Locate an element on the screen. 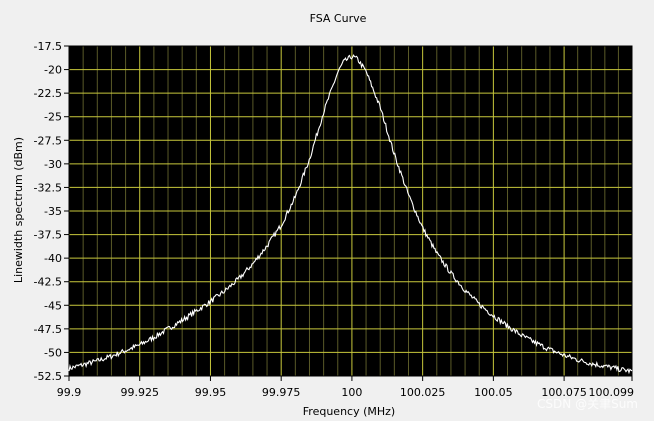 The image size is (654, 421). y-tick-label: -50 is located at coordinates (53, 352).